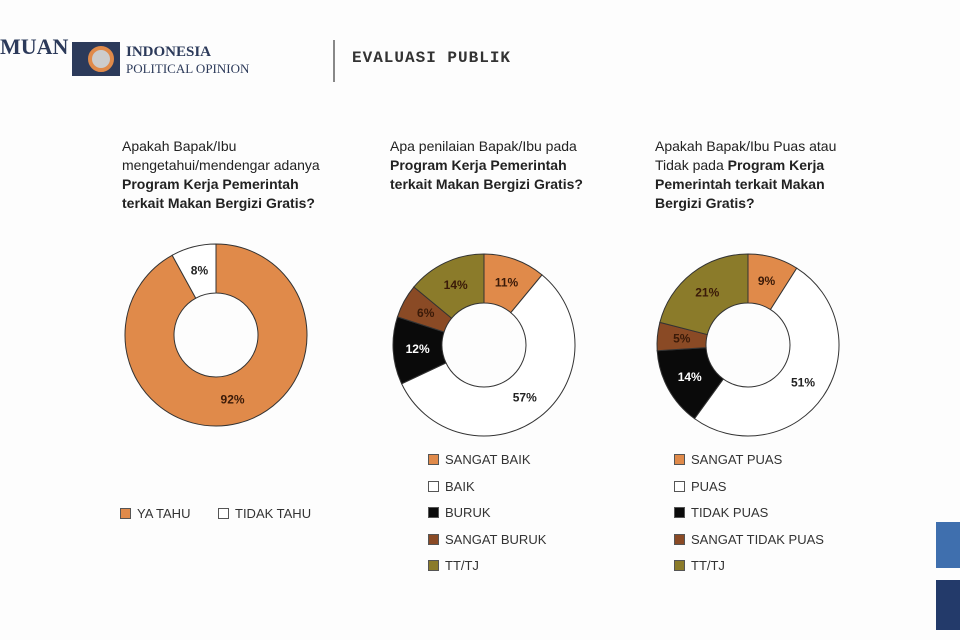  What do you see at coordinates (948, 605) in the screenshot?
I see `navy-side-panel` at bounding box center [948, 605].